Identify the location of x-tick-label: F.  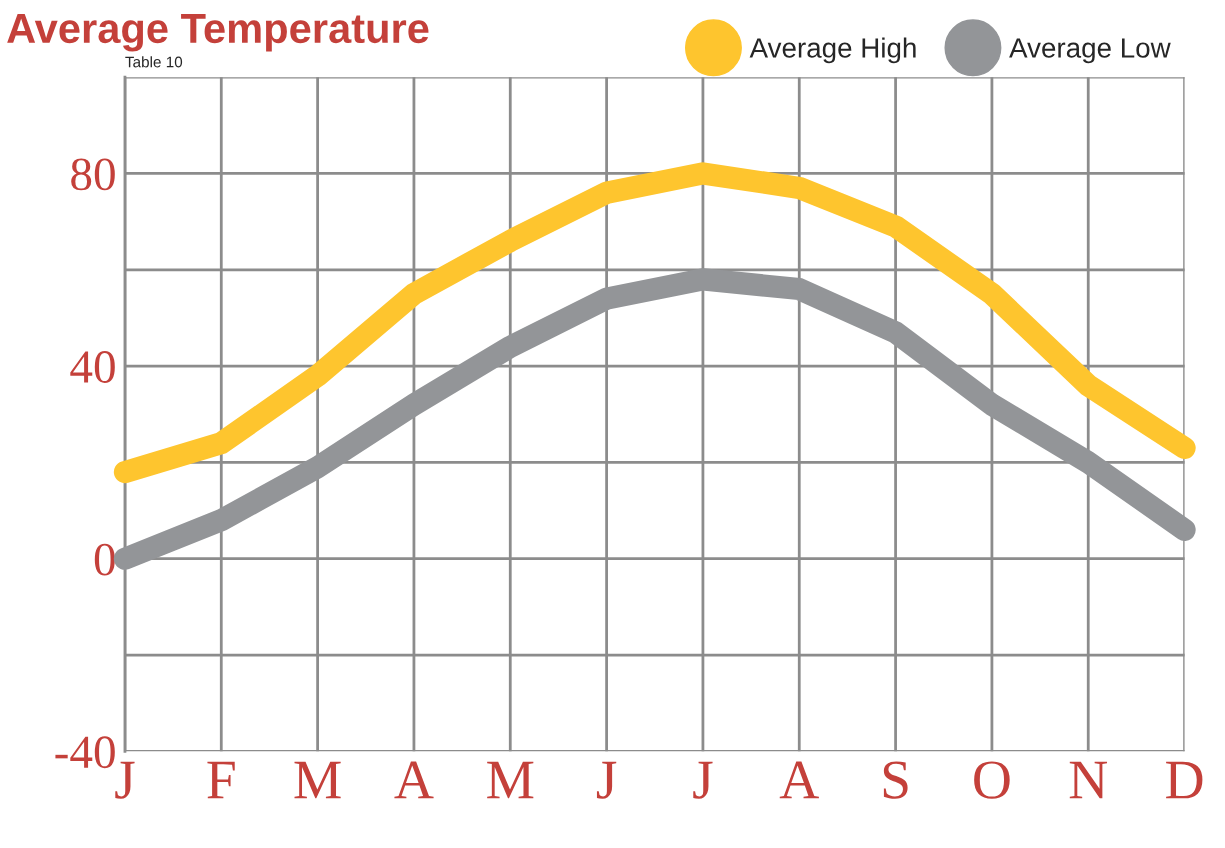
(221, 780).